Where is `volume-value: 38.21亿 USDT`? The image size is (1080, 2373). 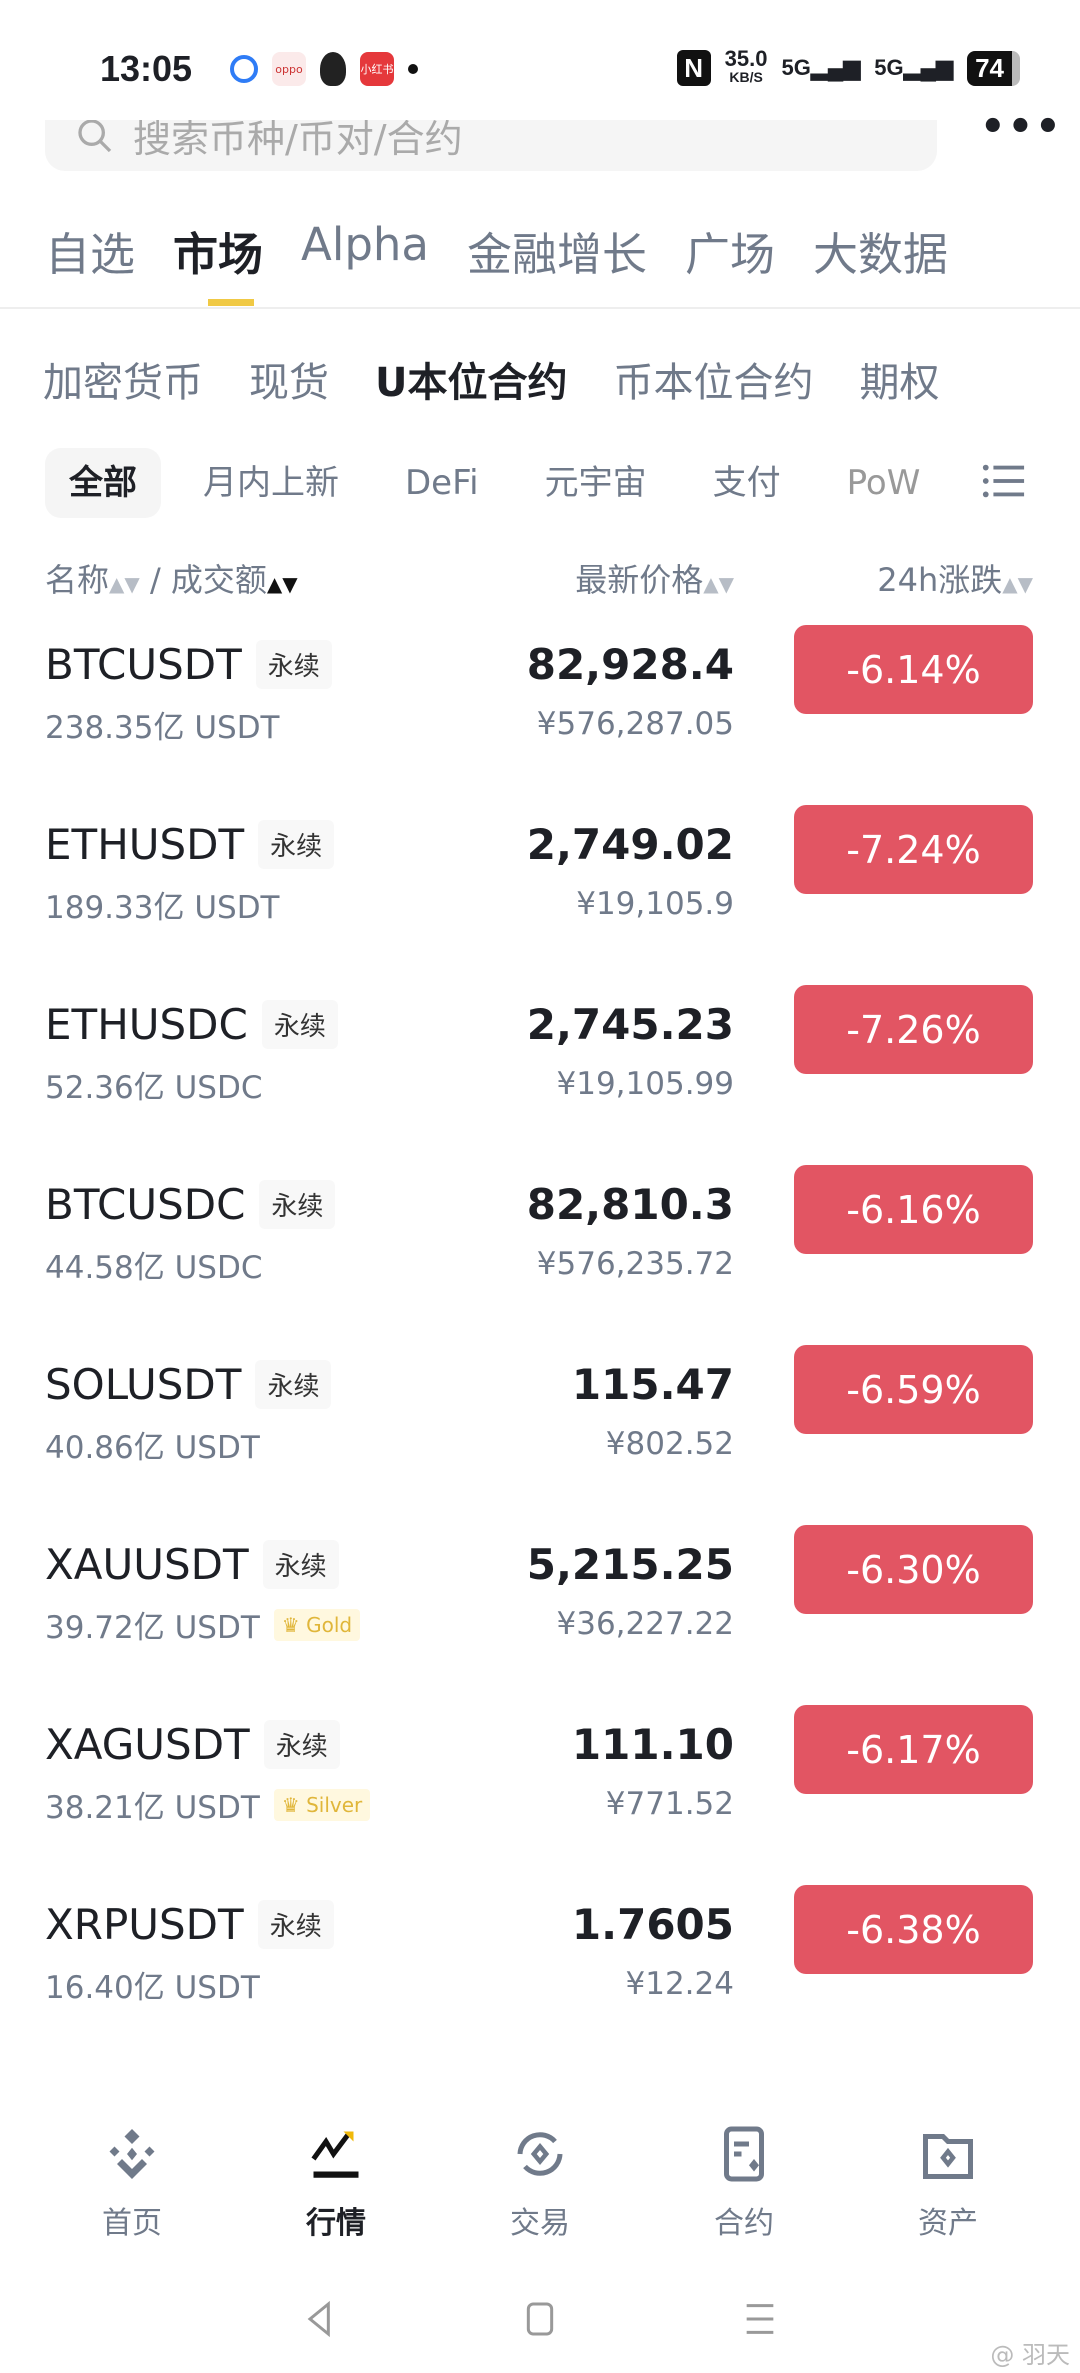 volume-value: 38.21亿 USDT is located at coordinates (152, 1808).